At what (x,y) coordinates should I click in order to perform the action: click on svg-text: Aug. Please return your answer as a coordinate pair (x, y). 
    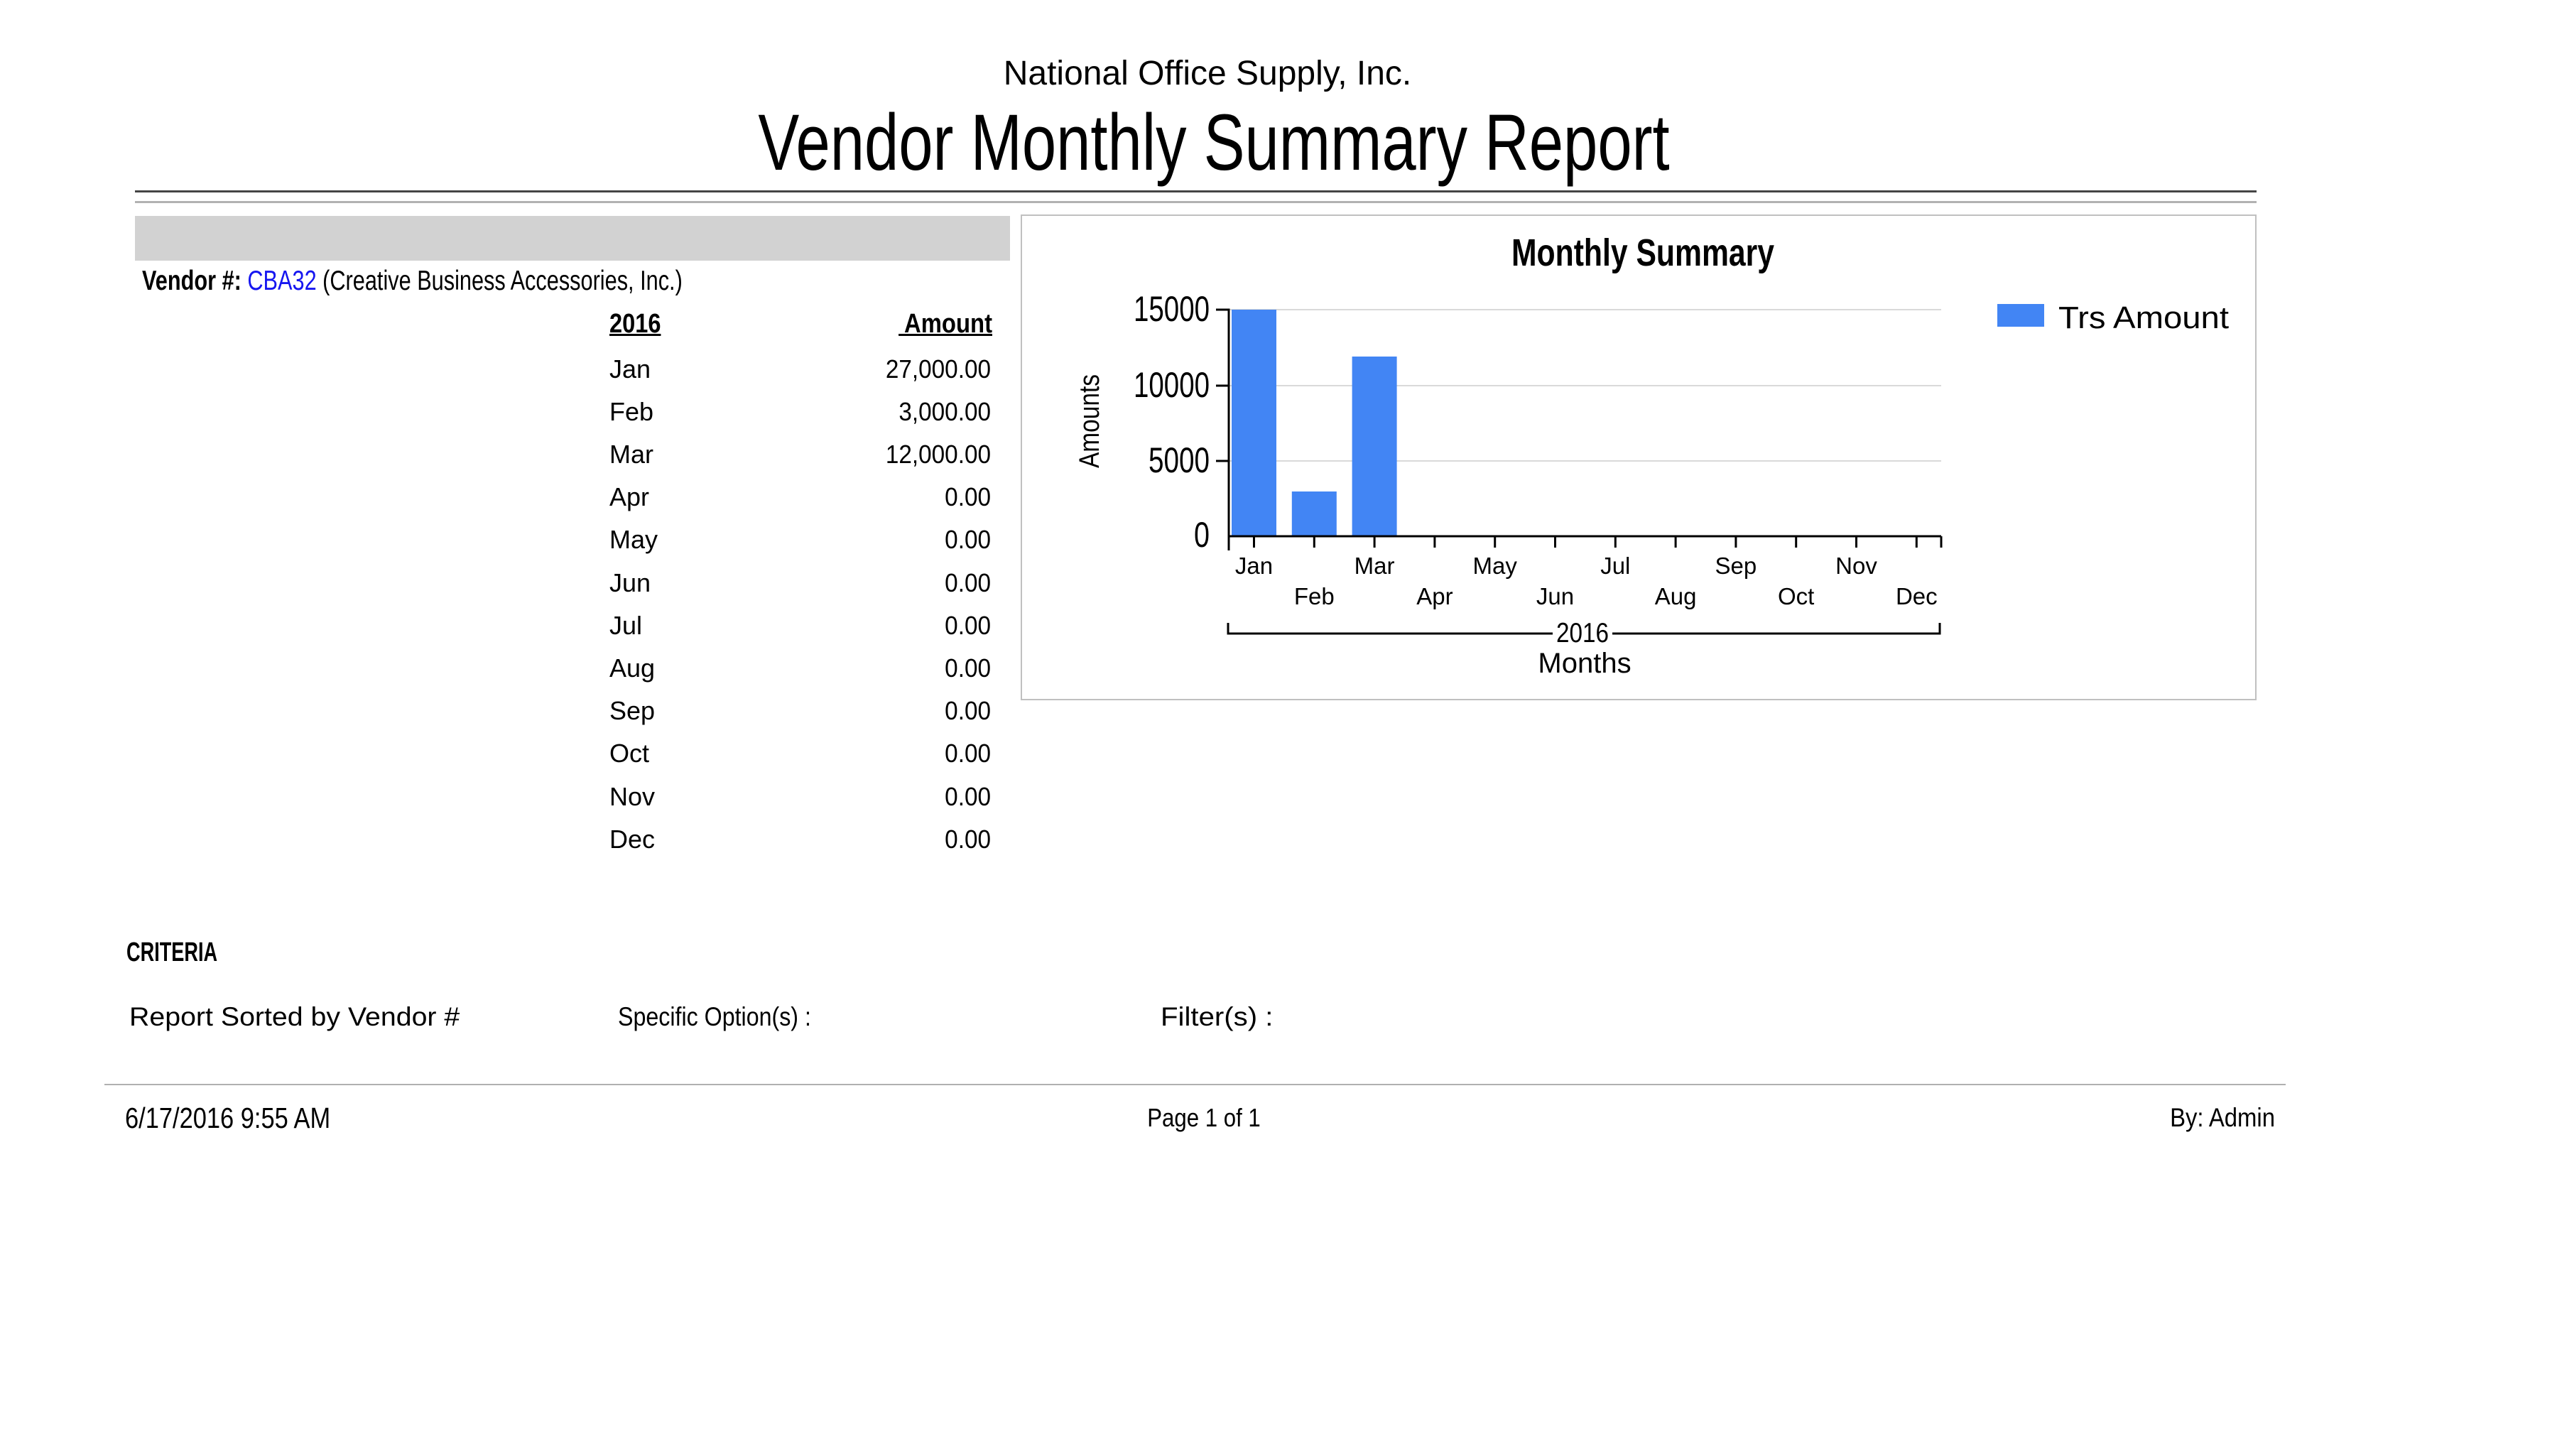
    Looking at the image, I should click on (1676, 596).